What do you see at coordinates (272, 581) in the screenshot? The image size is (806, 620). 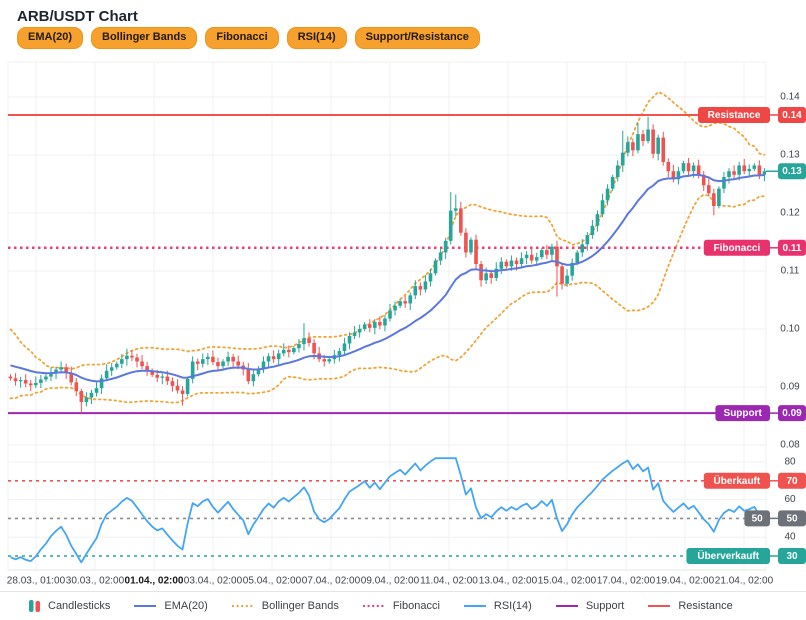 I see `svg-text: 05.04., 02:00` at bounding box center [272, 581].